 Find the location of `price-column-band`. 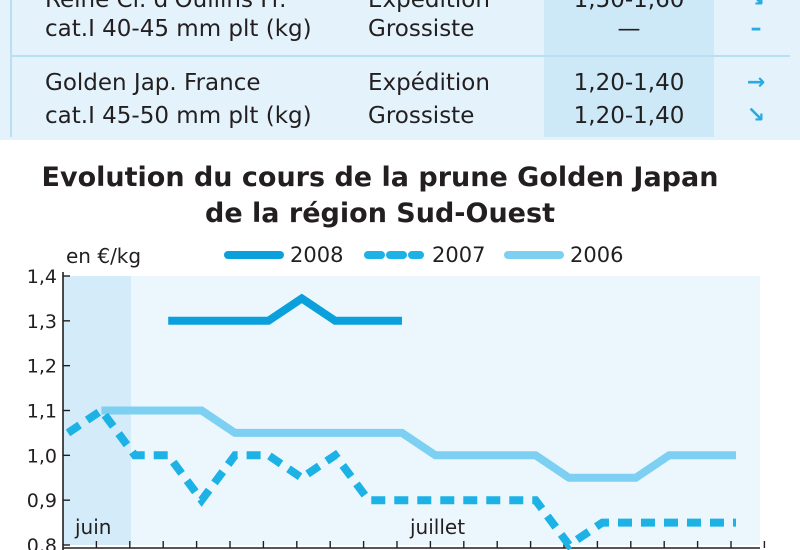

price-column-band is located at coordinates (629, 68).